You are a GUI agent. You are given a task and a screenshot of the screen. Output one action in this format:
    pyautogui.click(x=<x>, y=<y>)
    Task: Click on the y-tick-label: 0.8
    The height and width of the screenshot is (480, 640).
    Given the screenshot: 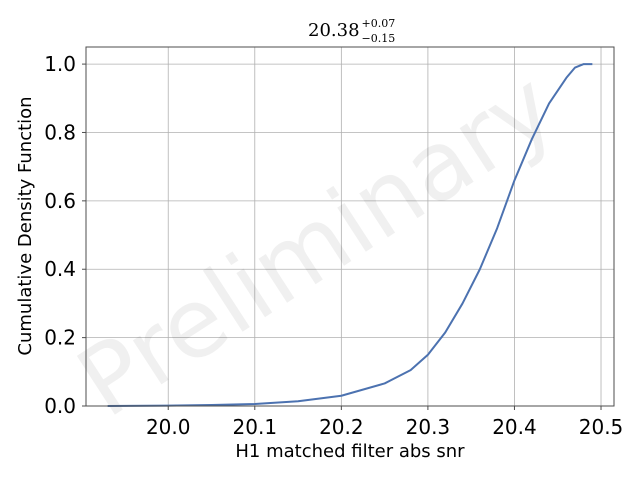 What is the action you would take?
    pyautogui.click(x=60, y=132)
    